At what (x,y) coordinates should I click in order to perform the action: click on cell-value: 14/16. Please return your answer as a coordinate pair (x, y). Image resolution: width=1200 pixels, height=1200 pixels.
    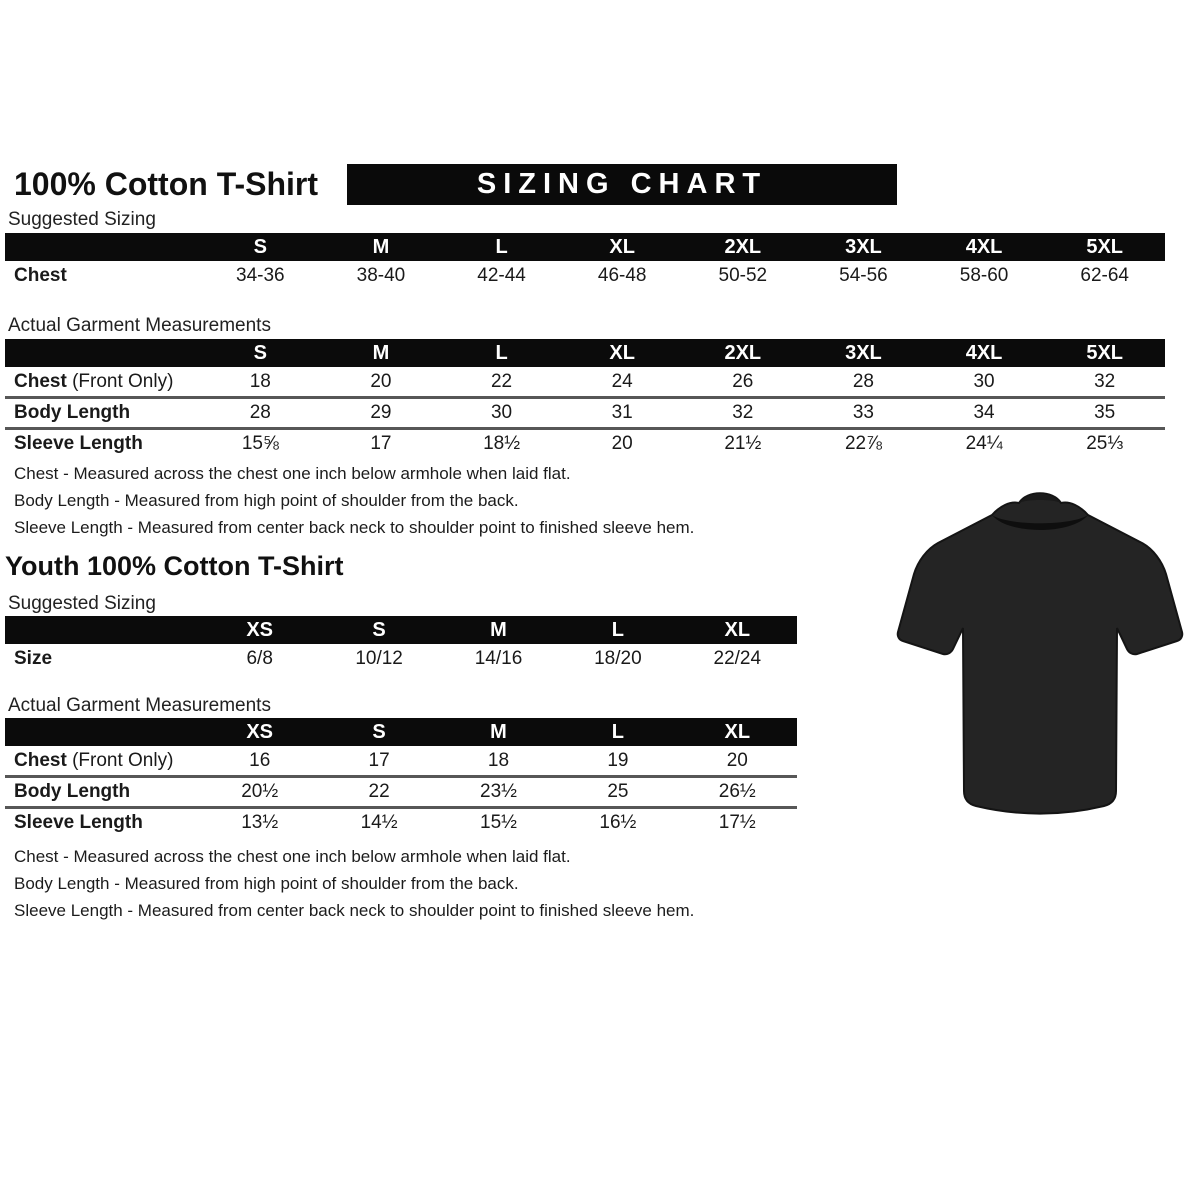
    Looking at the image, I should click on (498, 658).